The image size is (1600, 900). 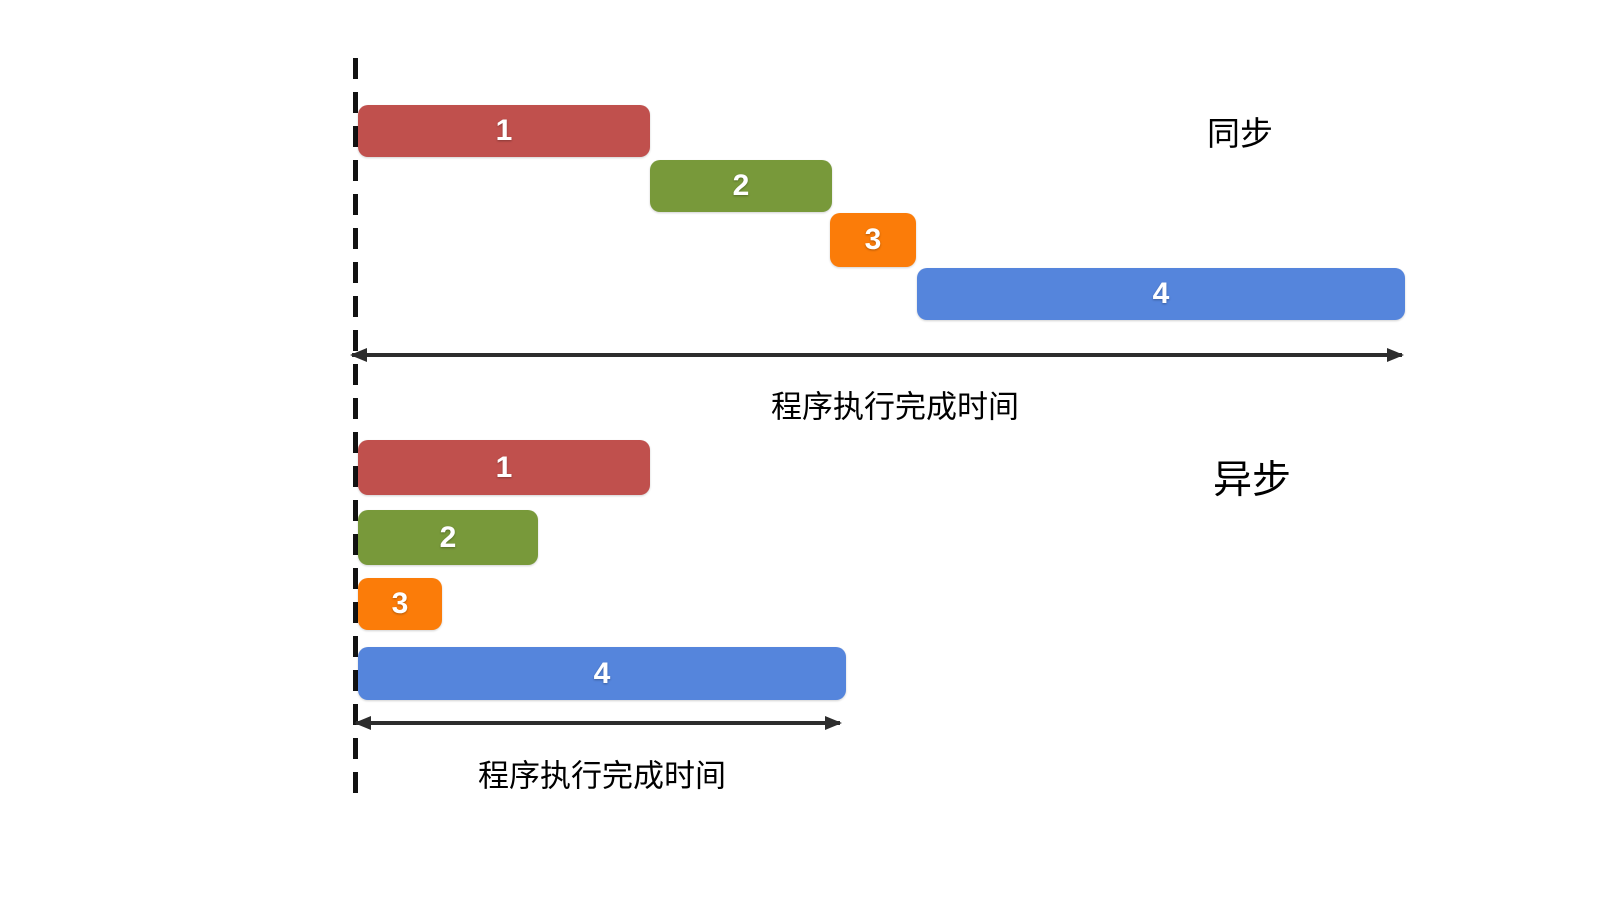 What do you see at coordinates (1252, 480) in the screenshot?
I see `async-section-title: 异步` at bounding box center [1252, 480].